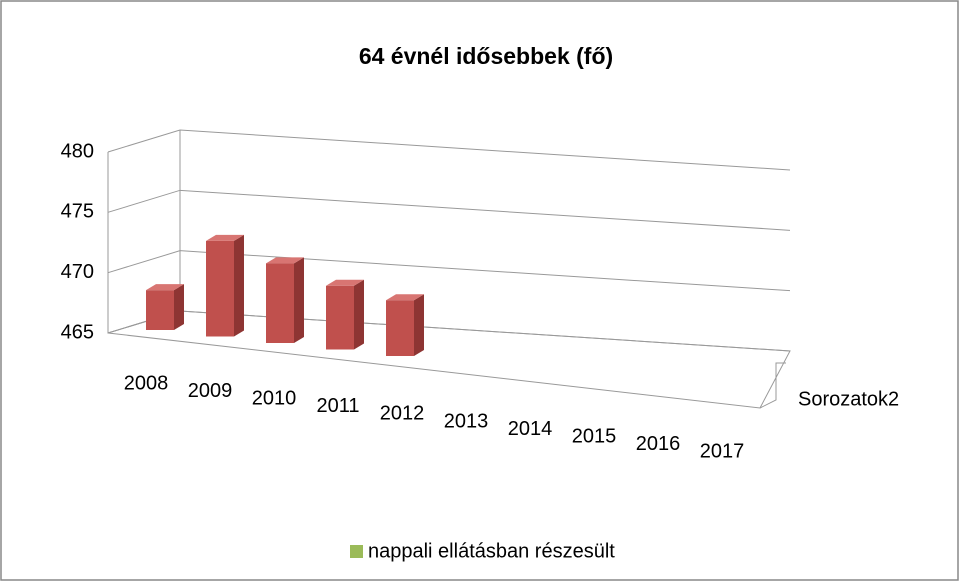  I want to click on x-tick-label: 2009, so click(210, 391).